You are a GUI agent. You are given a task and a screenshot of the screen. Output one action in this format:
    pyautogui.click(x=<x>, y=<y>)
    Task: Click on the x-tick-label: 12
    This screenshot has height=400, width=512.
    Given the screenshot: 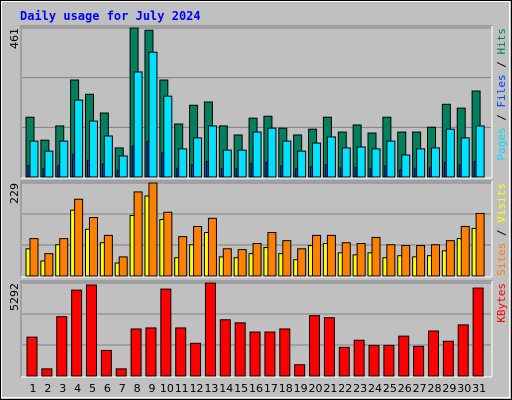 What is the action you would take?
    pyautogui.click(x=197, y=388)
    